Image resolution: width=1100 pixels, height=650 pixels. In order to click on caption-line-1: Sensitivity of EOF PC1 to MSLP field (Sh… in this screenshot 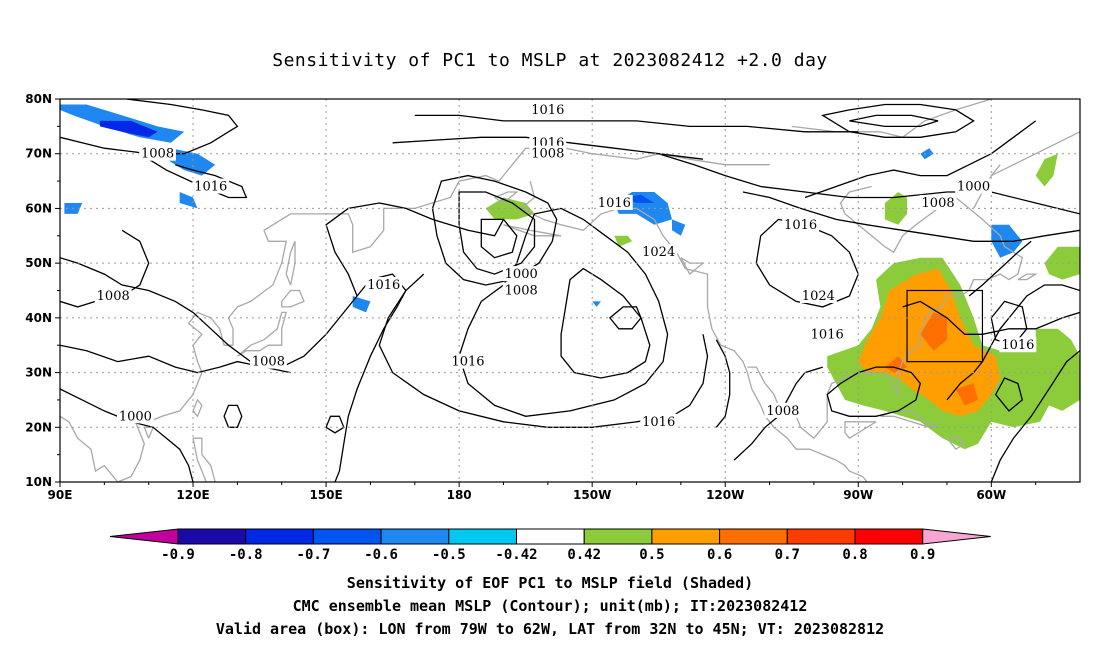, I will do `click(550, 583)`.